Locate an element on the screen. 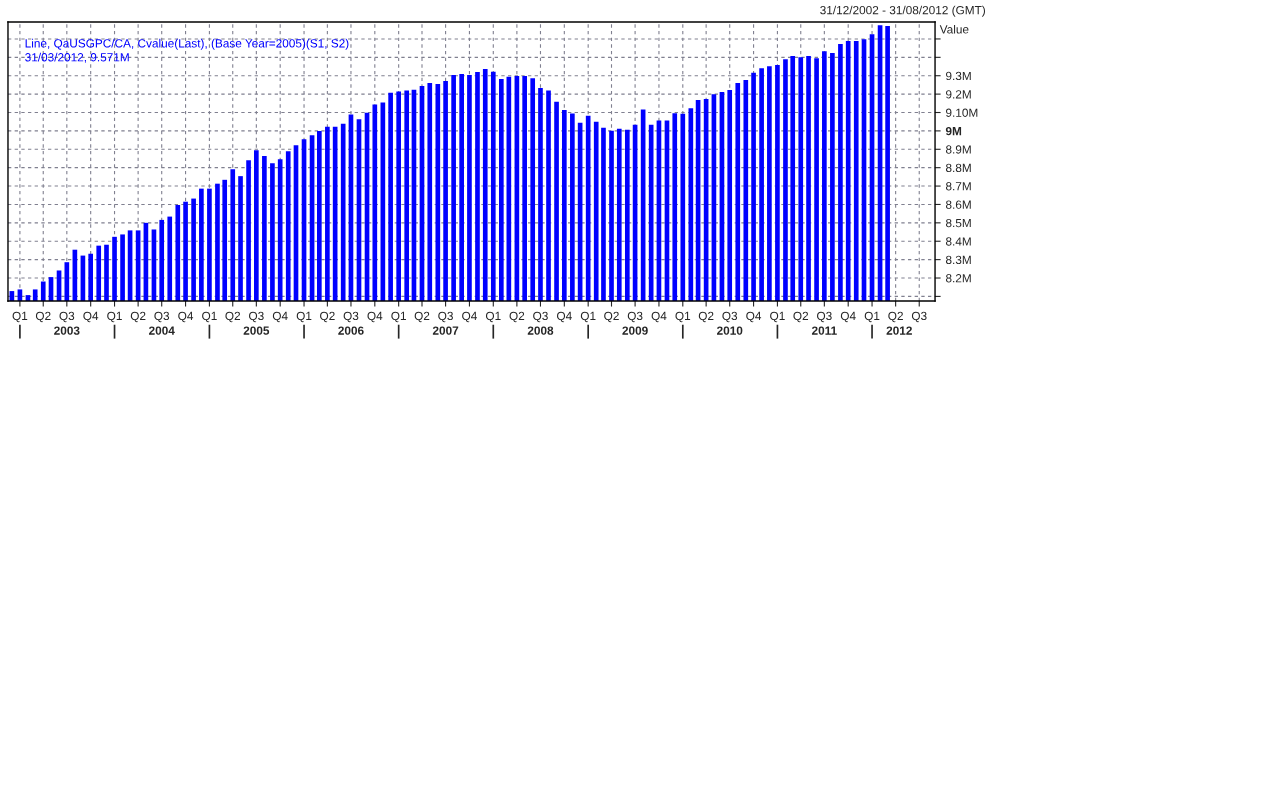  x2-tick-label: 2009 is located at coordinates (635, 330).